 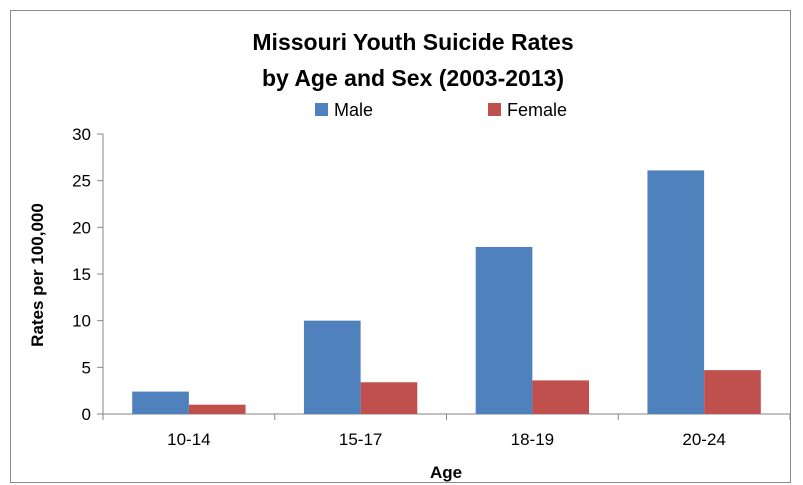 What do you see at coordinates (532, 439) in the screenshot?
I see `x-tick-label: 18-19` at bounding box center [532, 439].